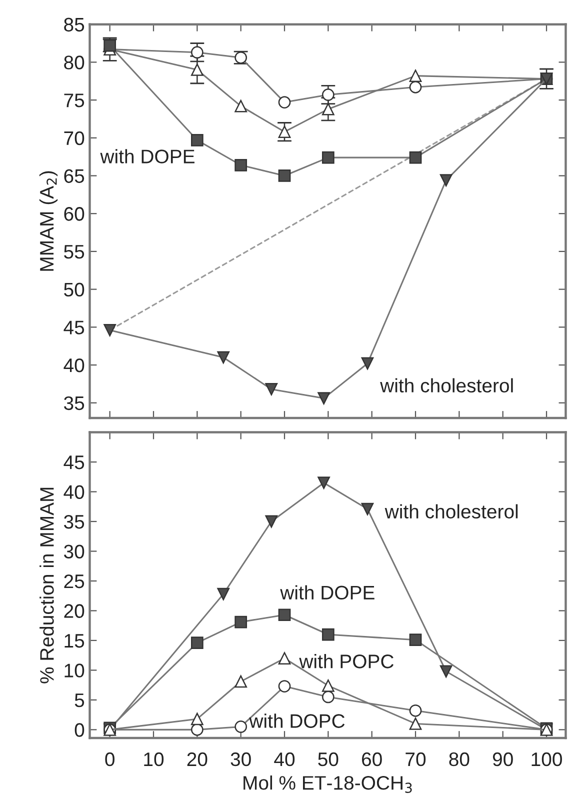 The height and width of the screenshot is (811, 568). Describe the element at coordinates (74, 252) in the screenshot. I see `y-tick-label: 55` at that location.